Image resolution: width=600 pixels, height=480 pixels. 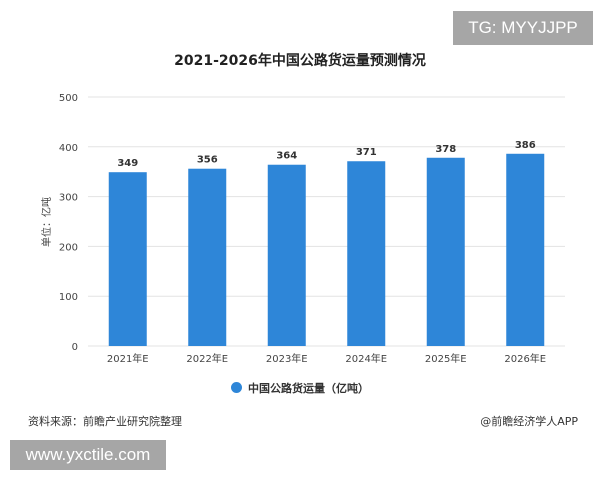 What do you see at coordinates (207, 358) in the screenshot?
I see `x-tick-label: 2022年E` at bounding box center [207, 358].